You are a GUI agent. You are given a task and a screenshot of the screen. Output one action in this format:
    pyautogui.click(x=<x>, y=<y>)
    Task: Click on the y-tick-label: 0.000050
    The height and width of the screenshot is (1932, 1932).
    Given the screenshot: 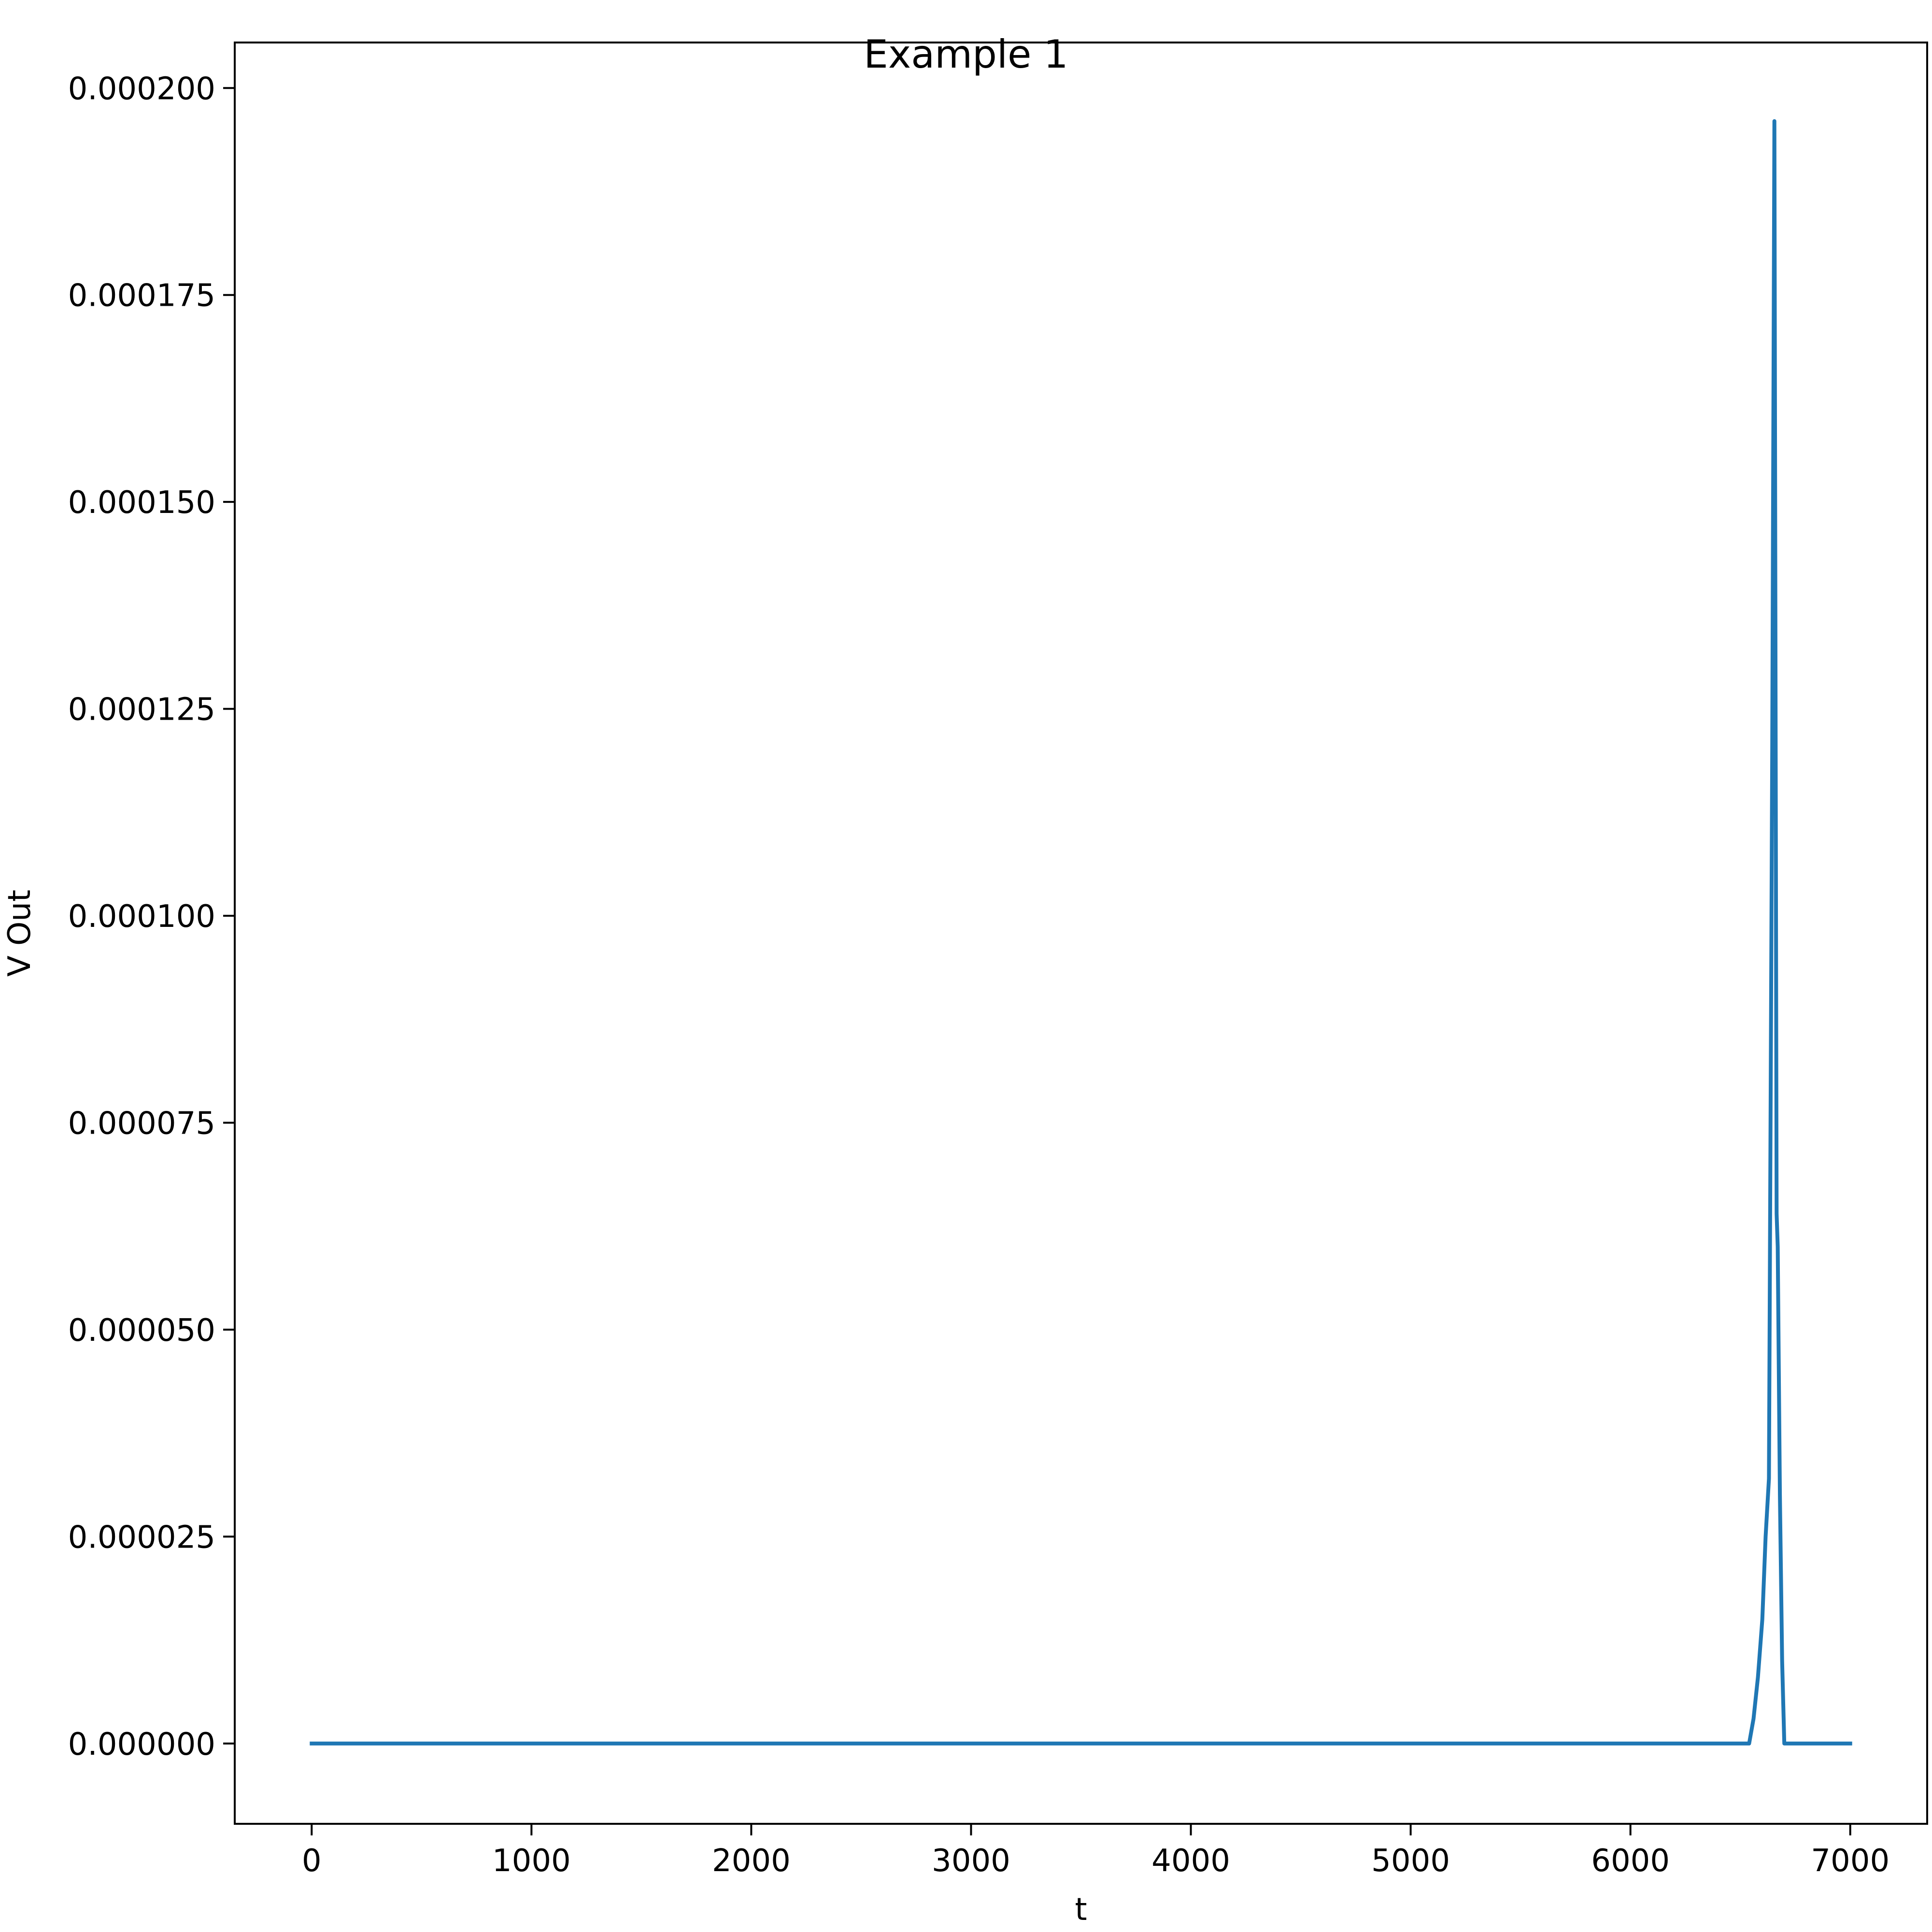 What is the action you would take?
    pyautogui.click(x=141, y=1331)
    